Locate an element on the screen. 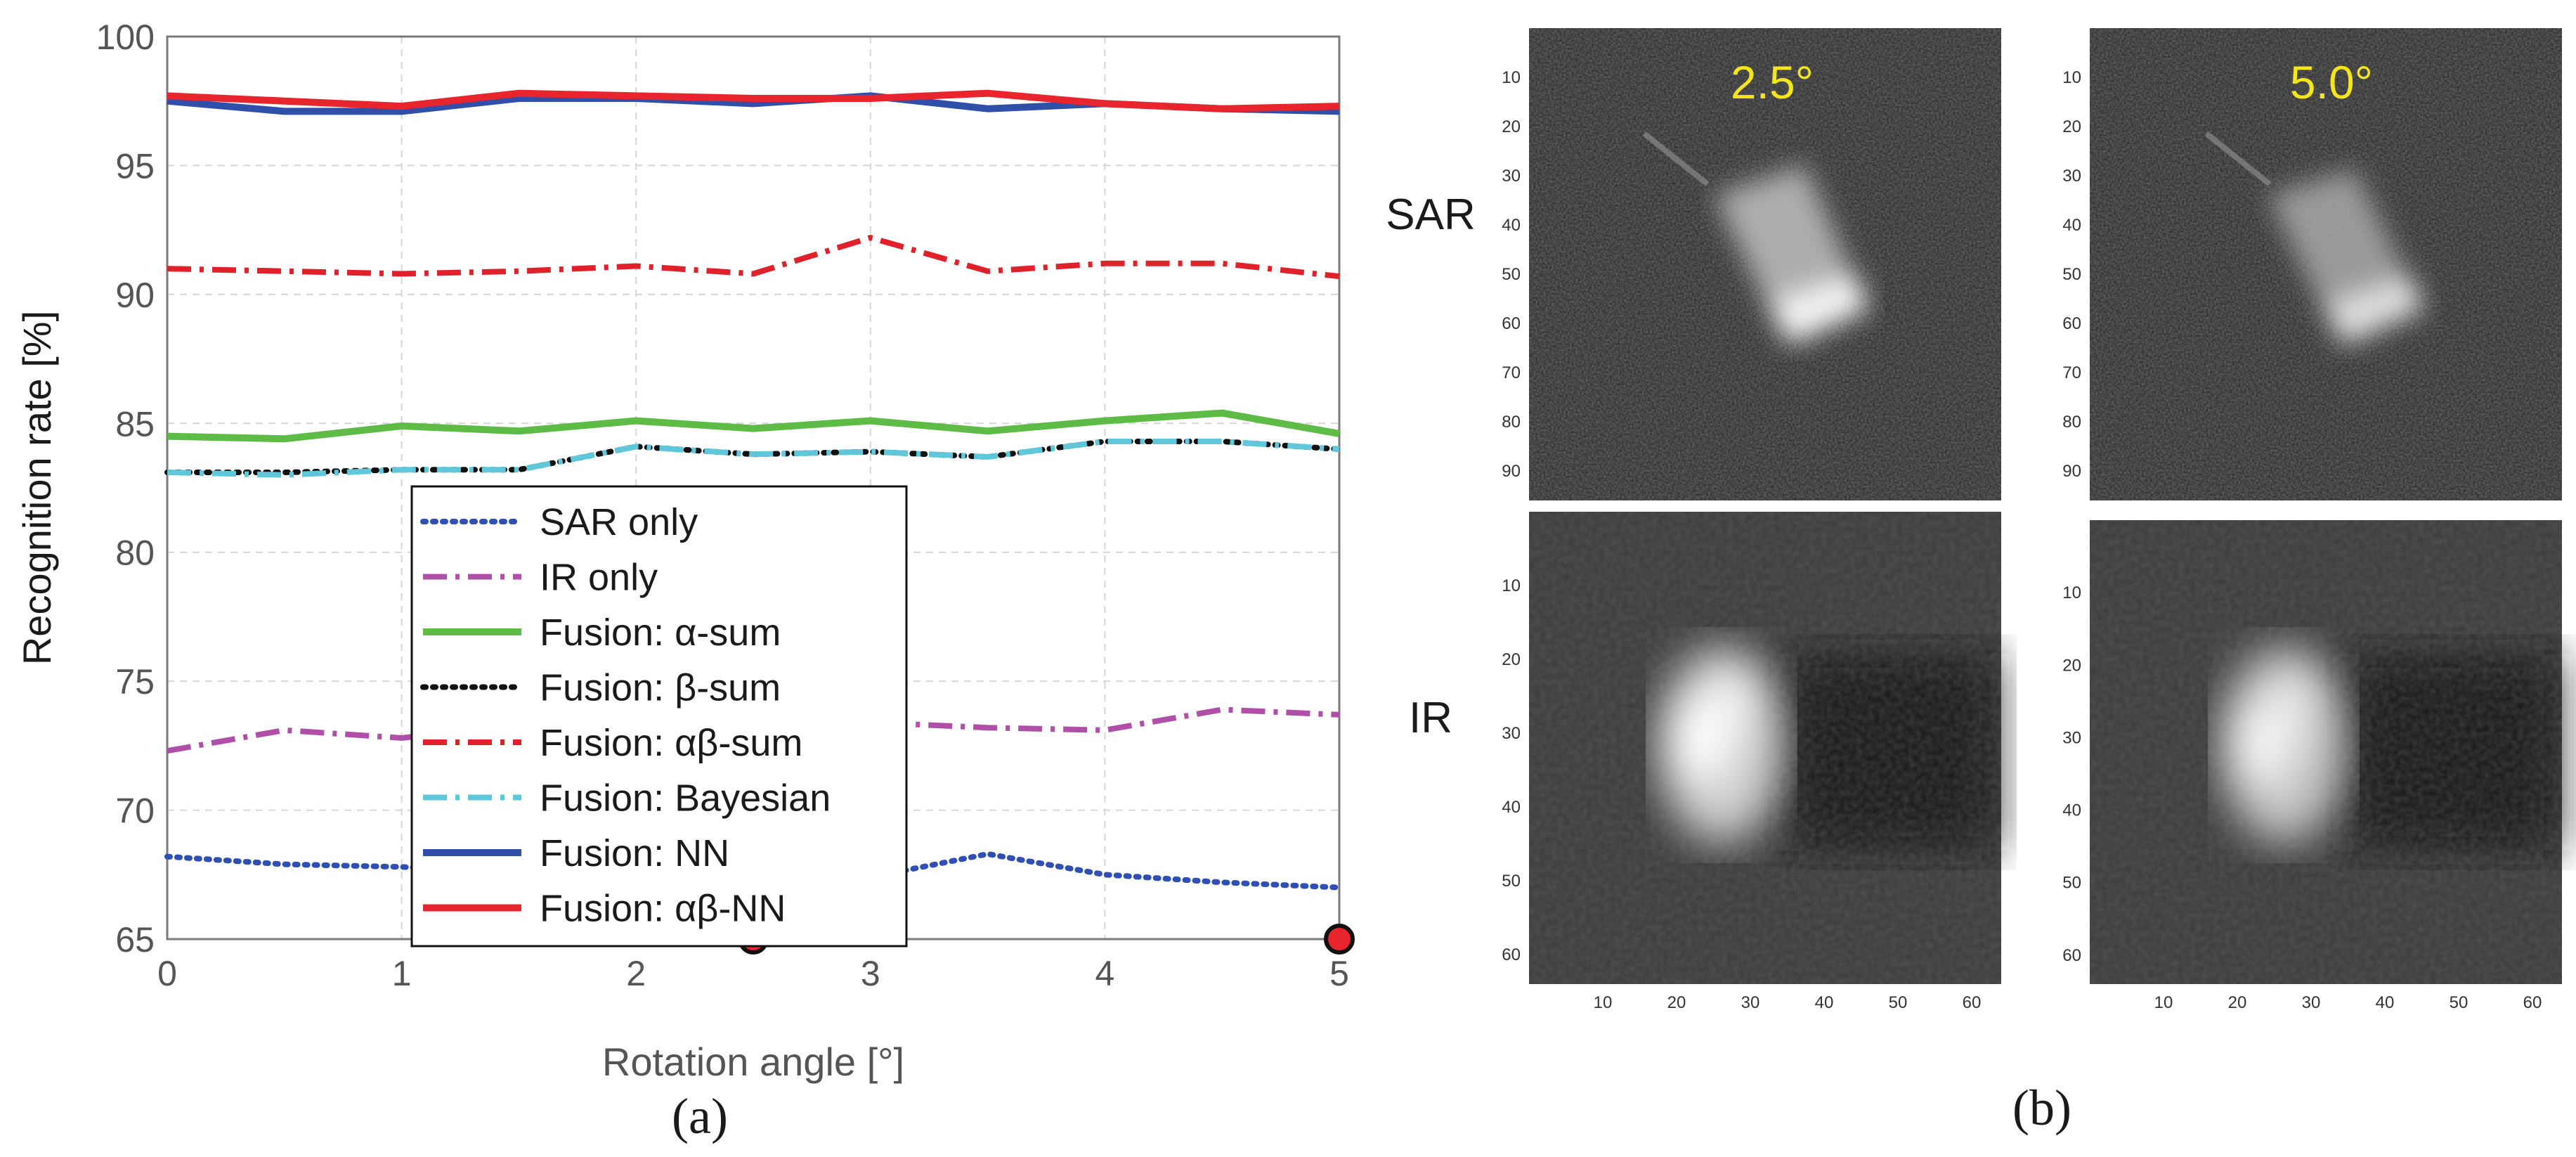  row-label-sar: SAR is located at coordinates (1430, 214).